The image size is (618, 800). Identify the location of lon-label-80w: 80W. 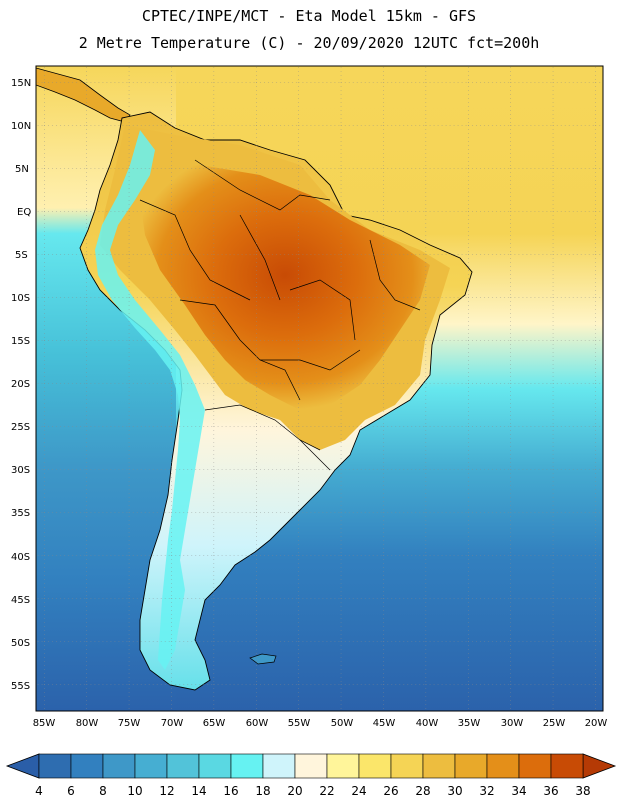
(87, 723).